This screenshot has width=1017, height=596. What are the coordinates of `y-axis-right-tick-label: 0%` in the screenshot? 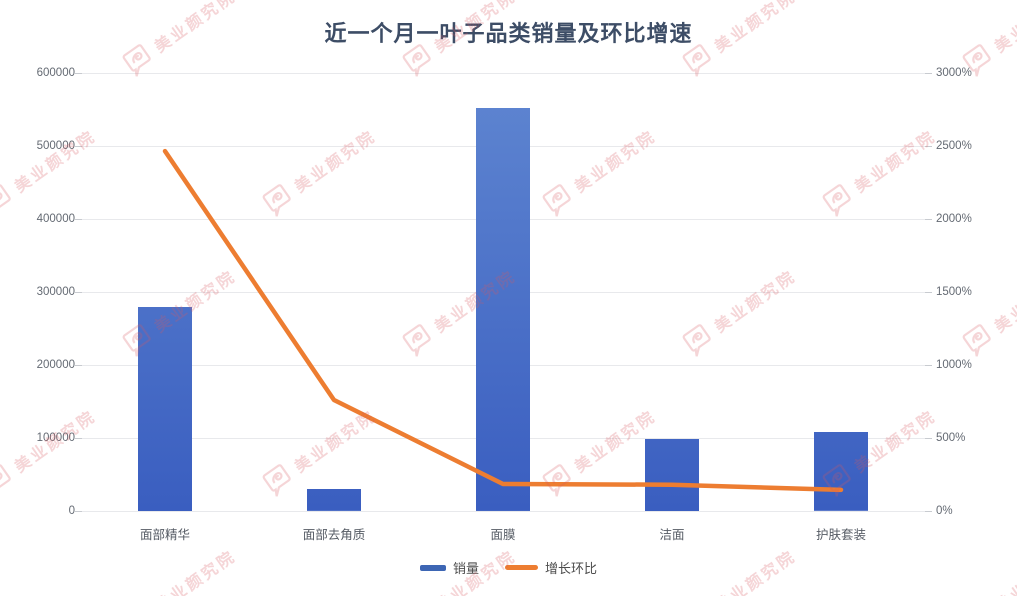 It's located at (944, 511).